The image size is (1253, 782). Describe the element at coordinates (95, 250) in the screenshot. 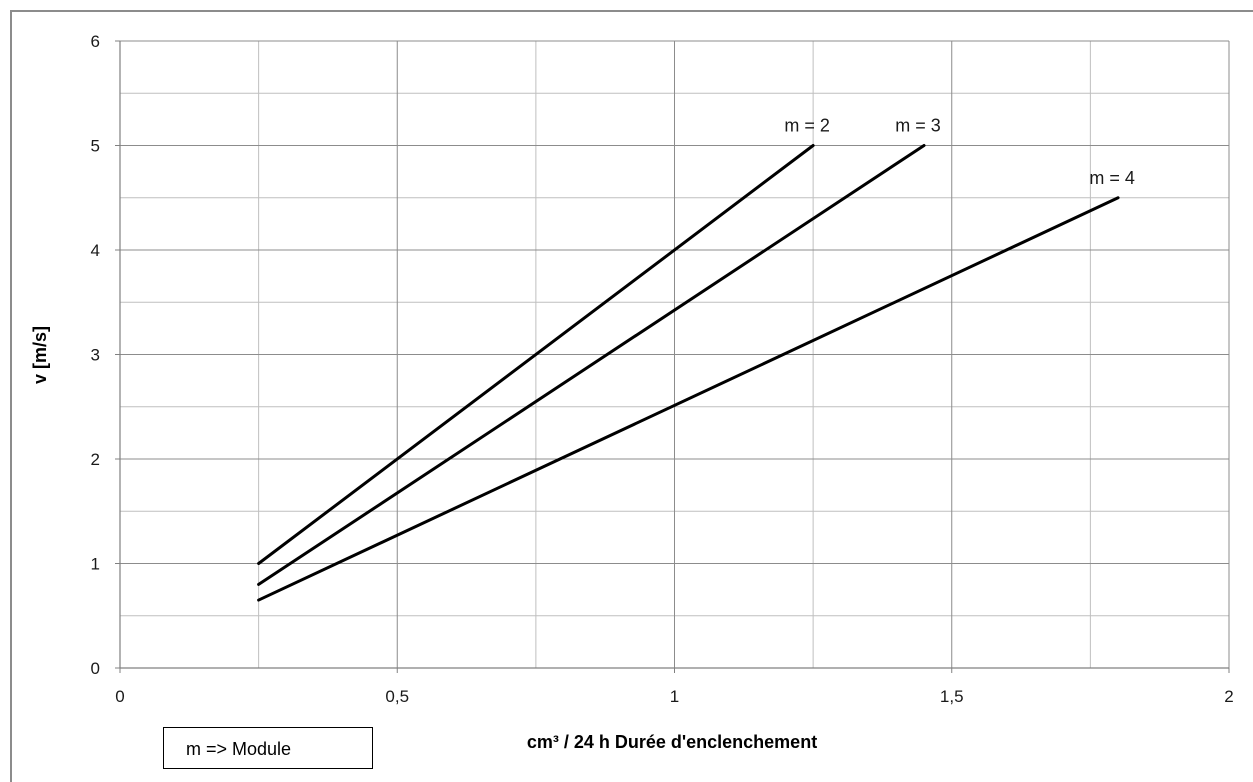

I see `y-tick-label: 4` at that location.